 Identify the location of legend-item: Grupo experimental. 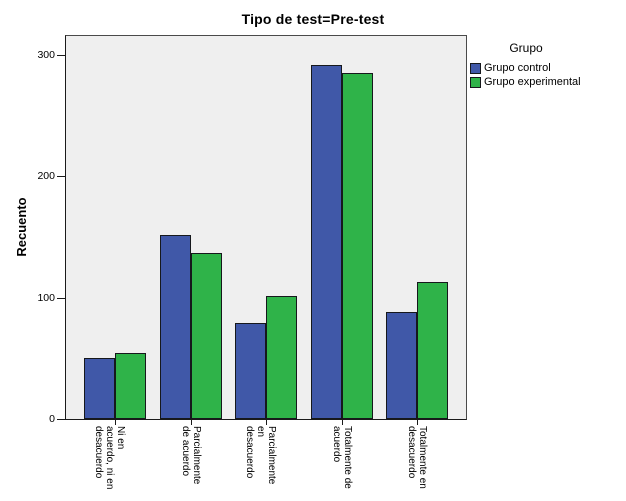
(526, 82).